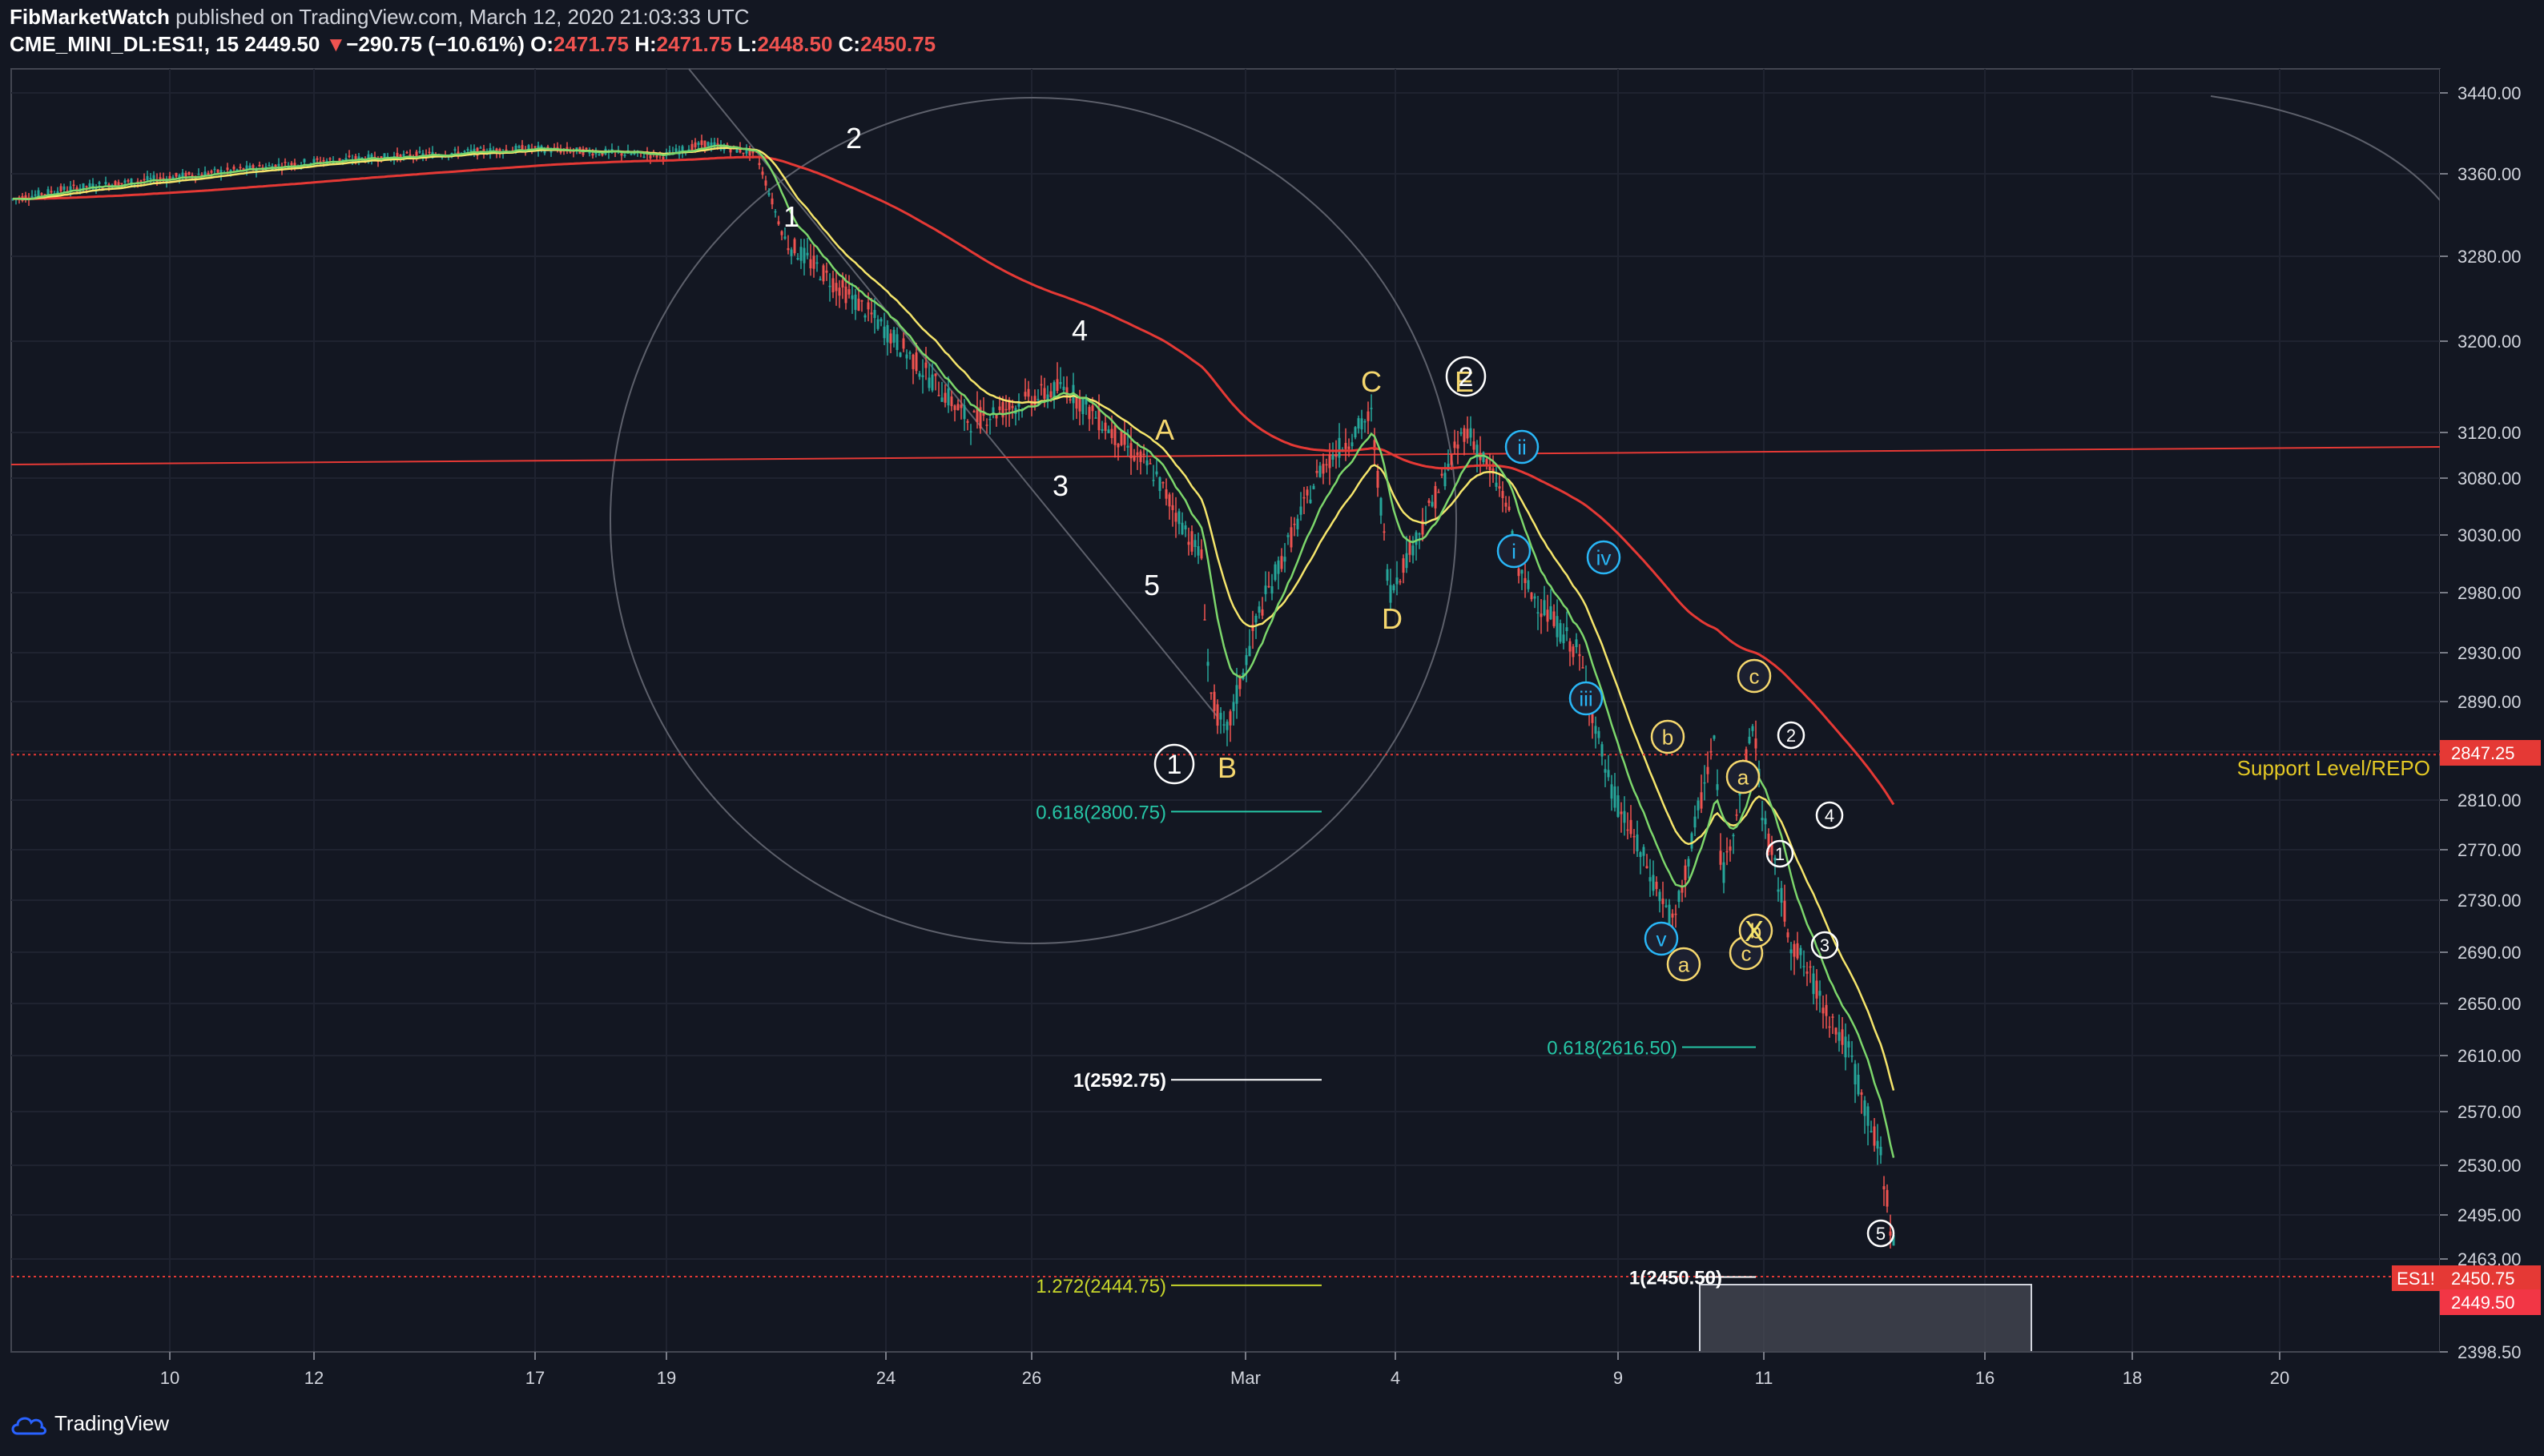 This screenshot has height=1456, width=2544. Describe the element at coordinates (795, 44) in the screenshot. I see `low-value: 2448.50` at that location.